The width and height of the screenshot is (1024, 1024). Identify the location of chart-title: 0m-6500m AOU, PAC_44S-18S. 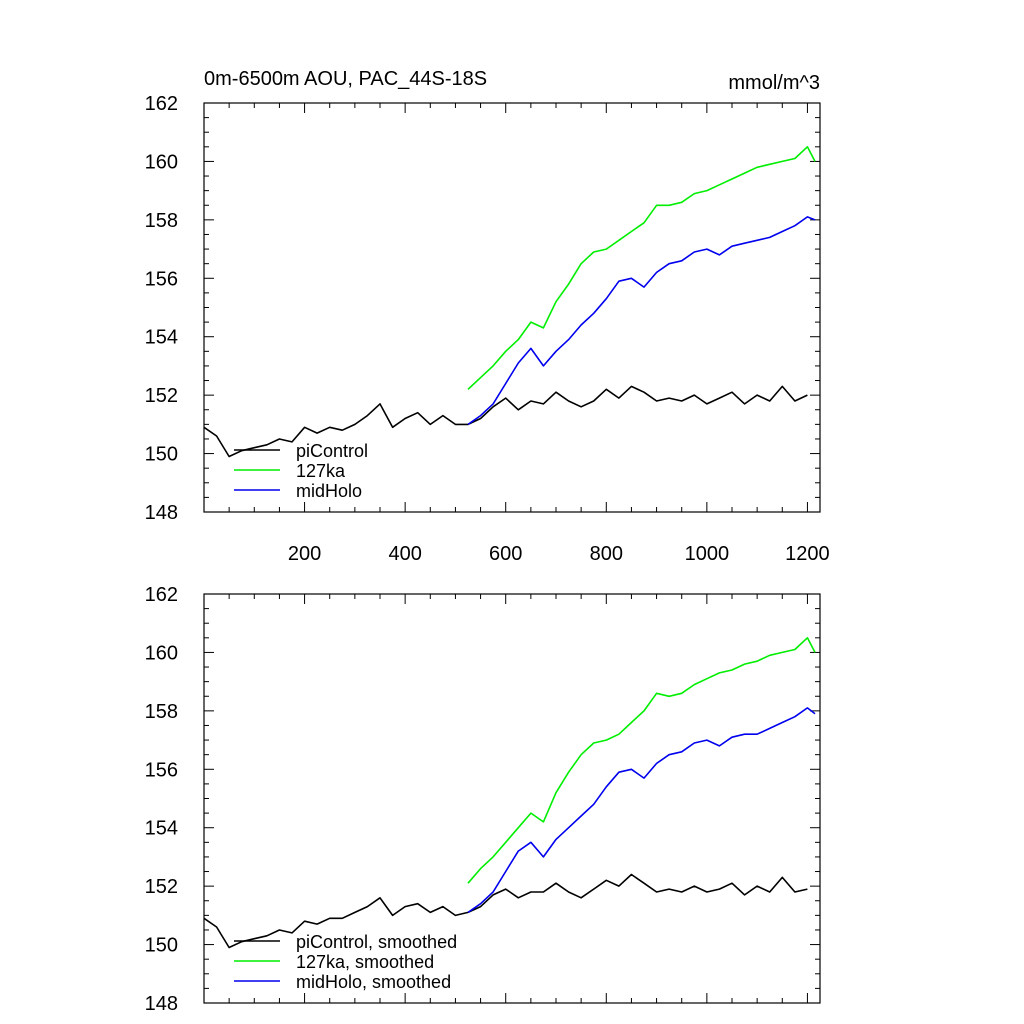
(345, 79).